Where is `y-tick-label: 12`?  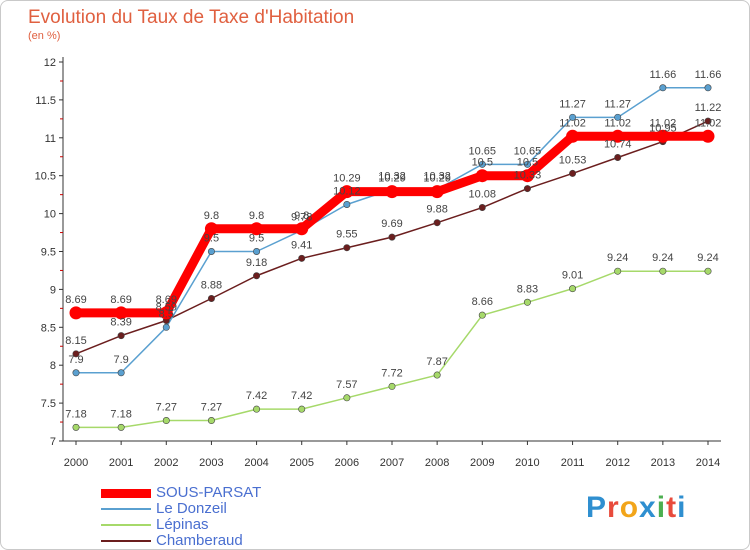
y-tick-label: 12 is located at coordinates (50, 63).